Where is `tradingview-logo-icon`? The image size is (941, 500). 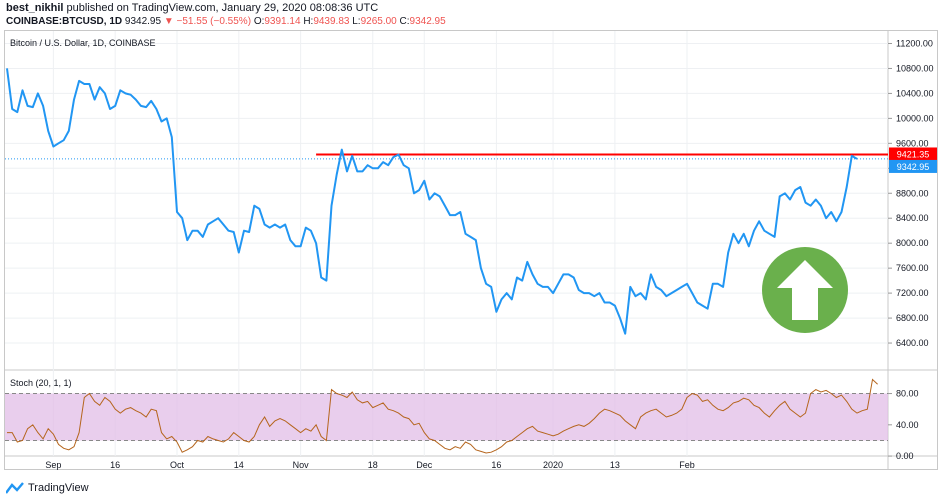
tradingview-logo-icon is located at coordinates (15, 488).